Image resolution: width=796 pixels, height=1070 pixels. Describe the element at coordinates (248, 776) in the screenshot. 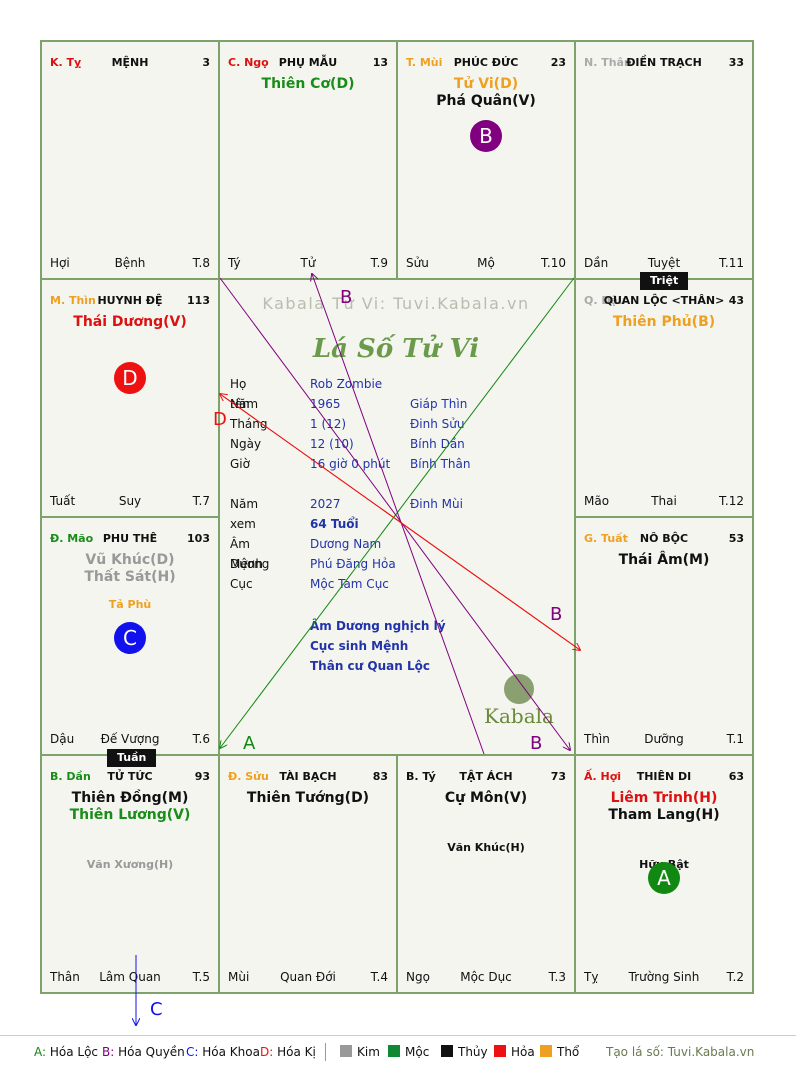

I see `palace-stem: Đ. Sửu` at that location.